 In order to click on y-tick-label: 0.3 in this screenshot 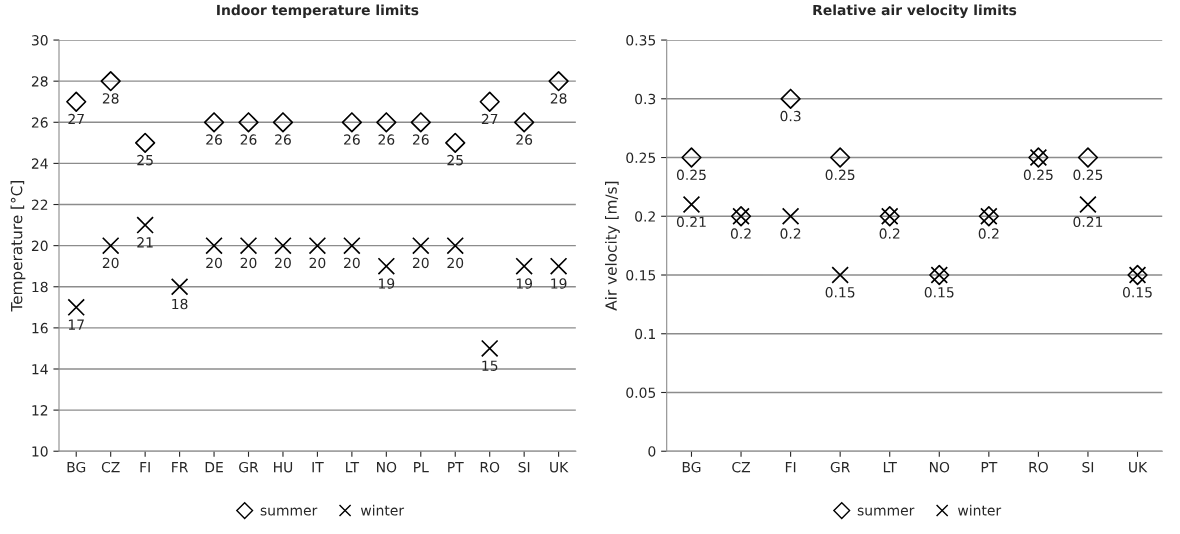, I will do `click(645, 99)`.